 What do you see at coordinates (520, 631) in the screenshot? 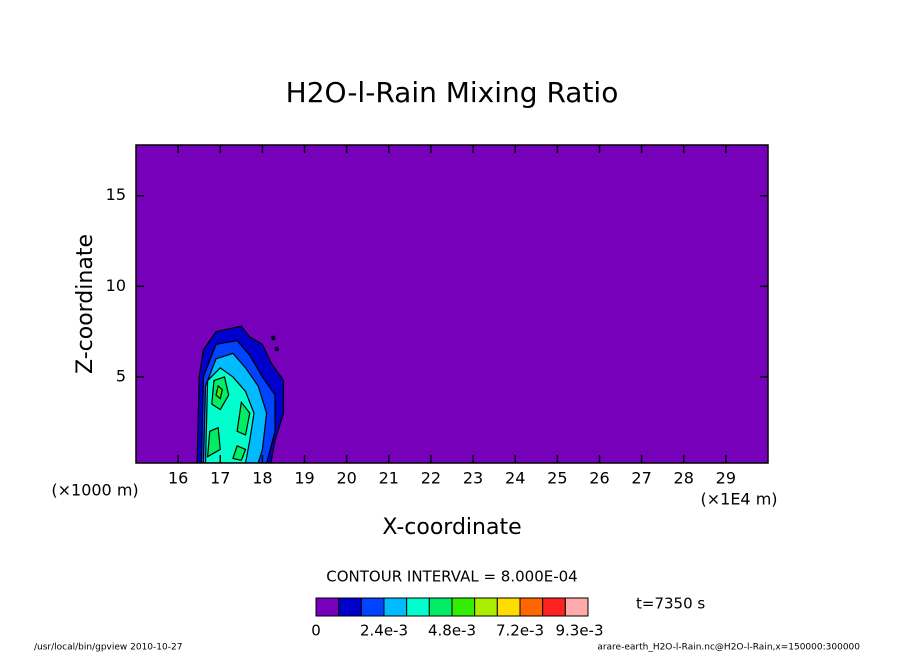
I see `colorbar-label: 7.2e-3` at bounding box center [520, 631].